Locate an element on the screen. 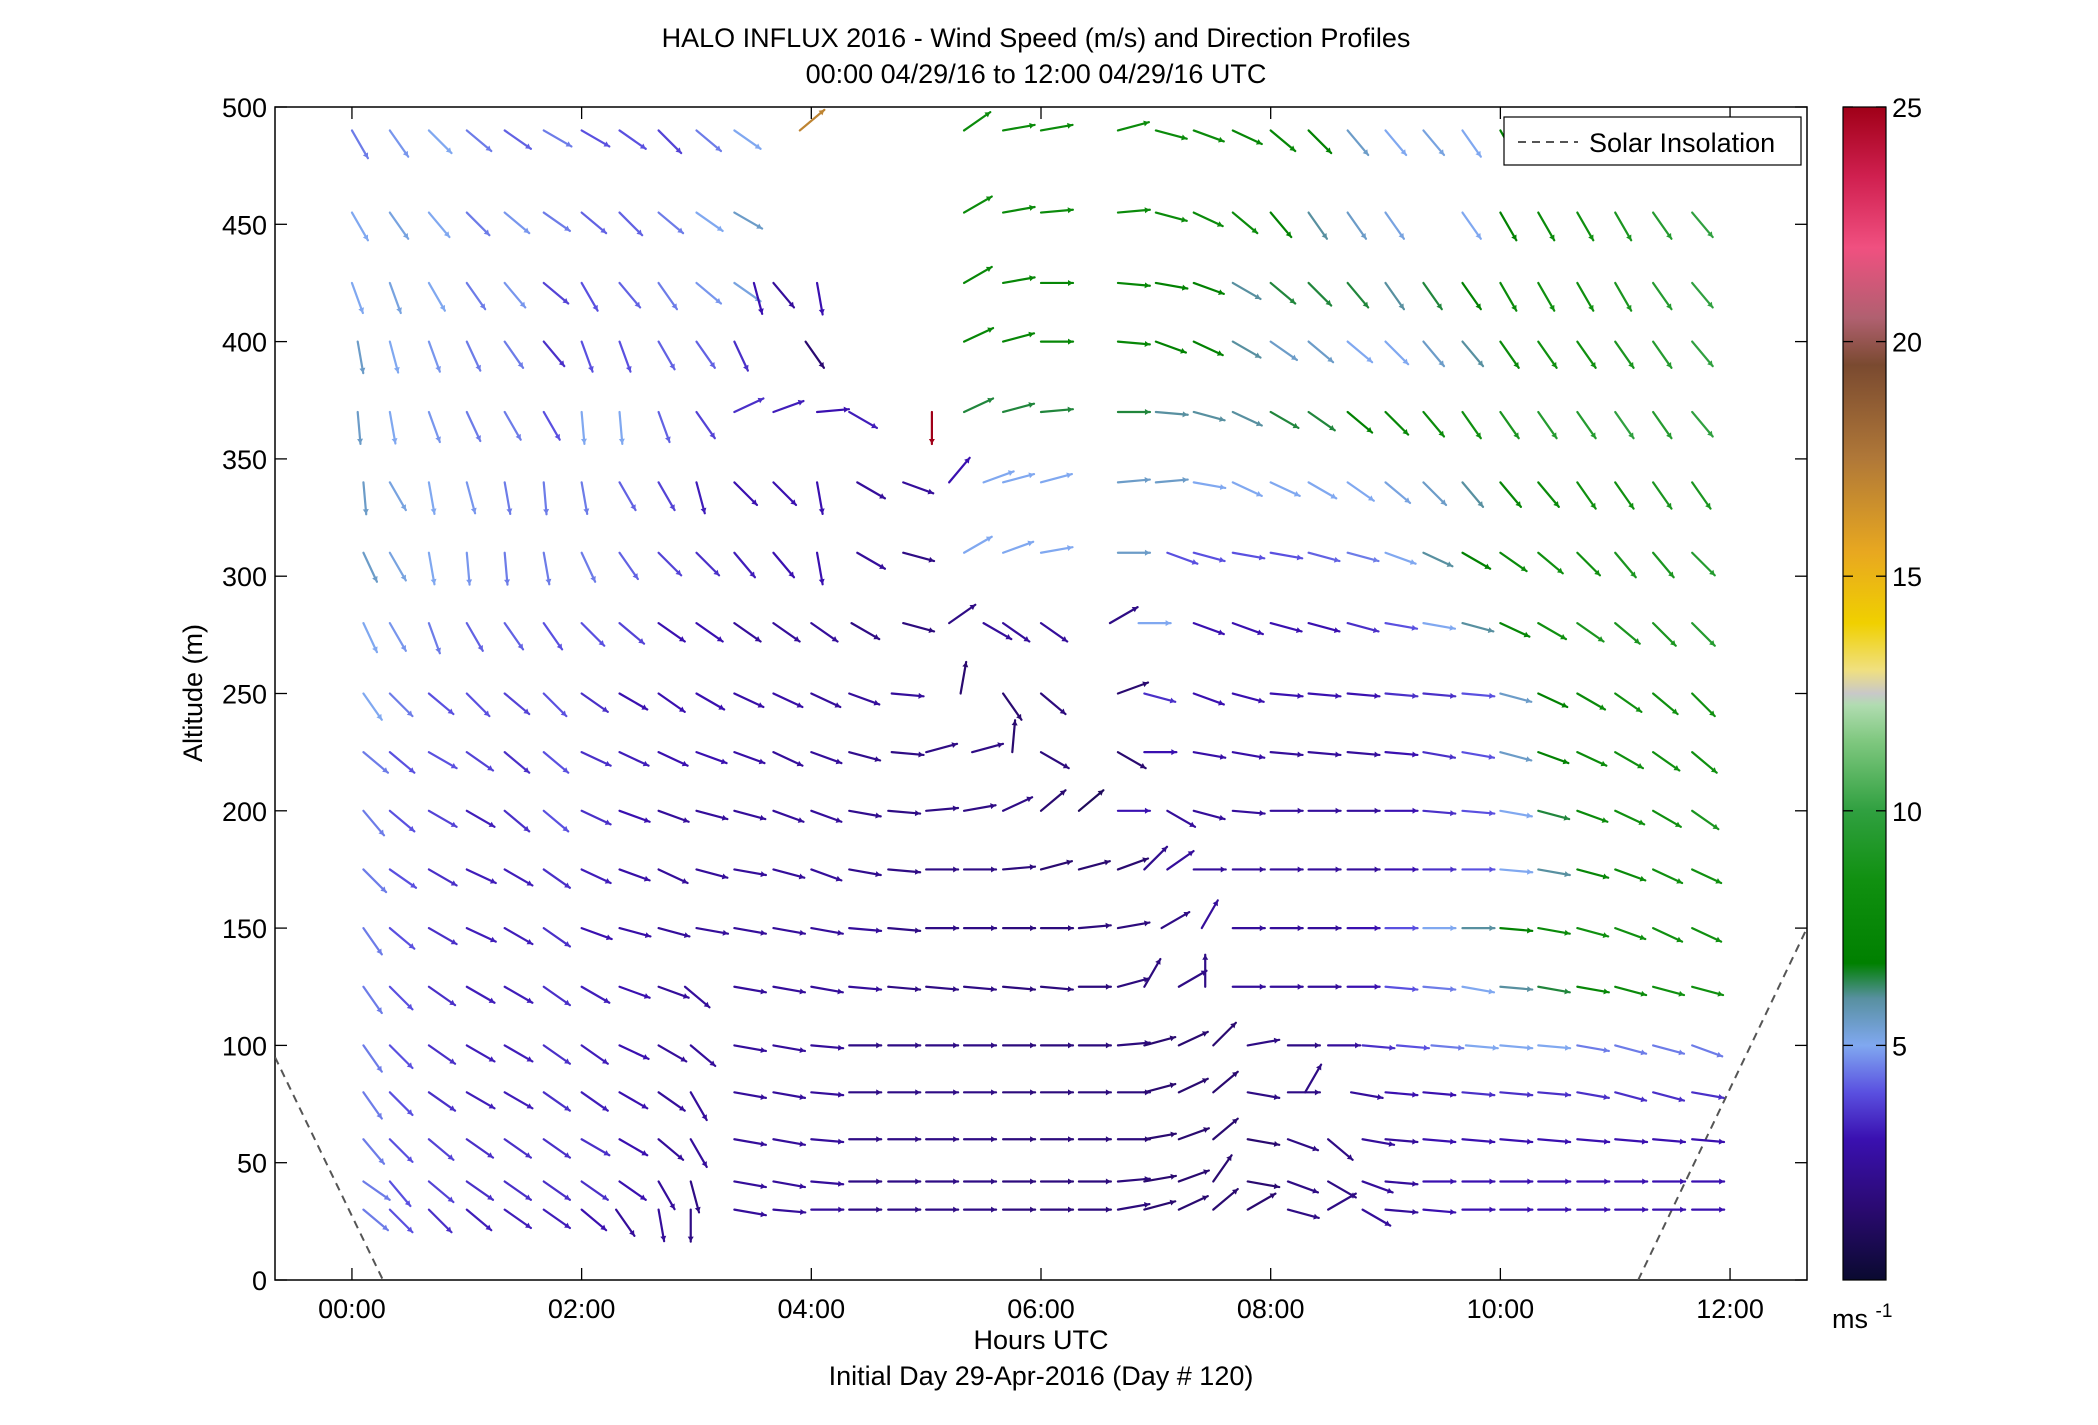 This screenshot has height=1425, width=2098. y-tick-label: 50 is located at coordinates (252, 1164).